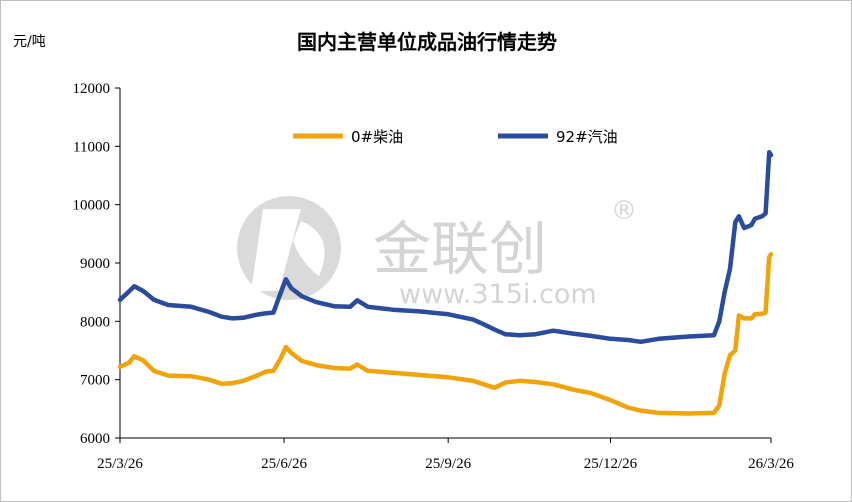 This screenshot has height=502, width=852. What do you see at coordinates (284, 464) in the screenshot?
I see `x-tick-label: 25/6/26` at bounding box center [284, 464].